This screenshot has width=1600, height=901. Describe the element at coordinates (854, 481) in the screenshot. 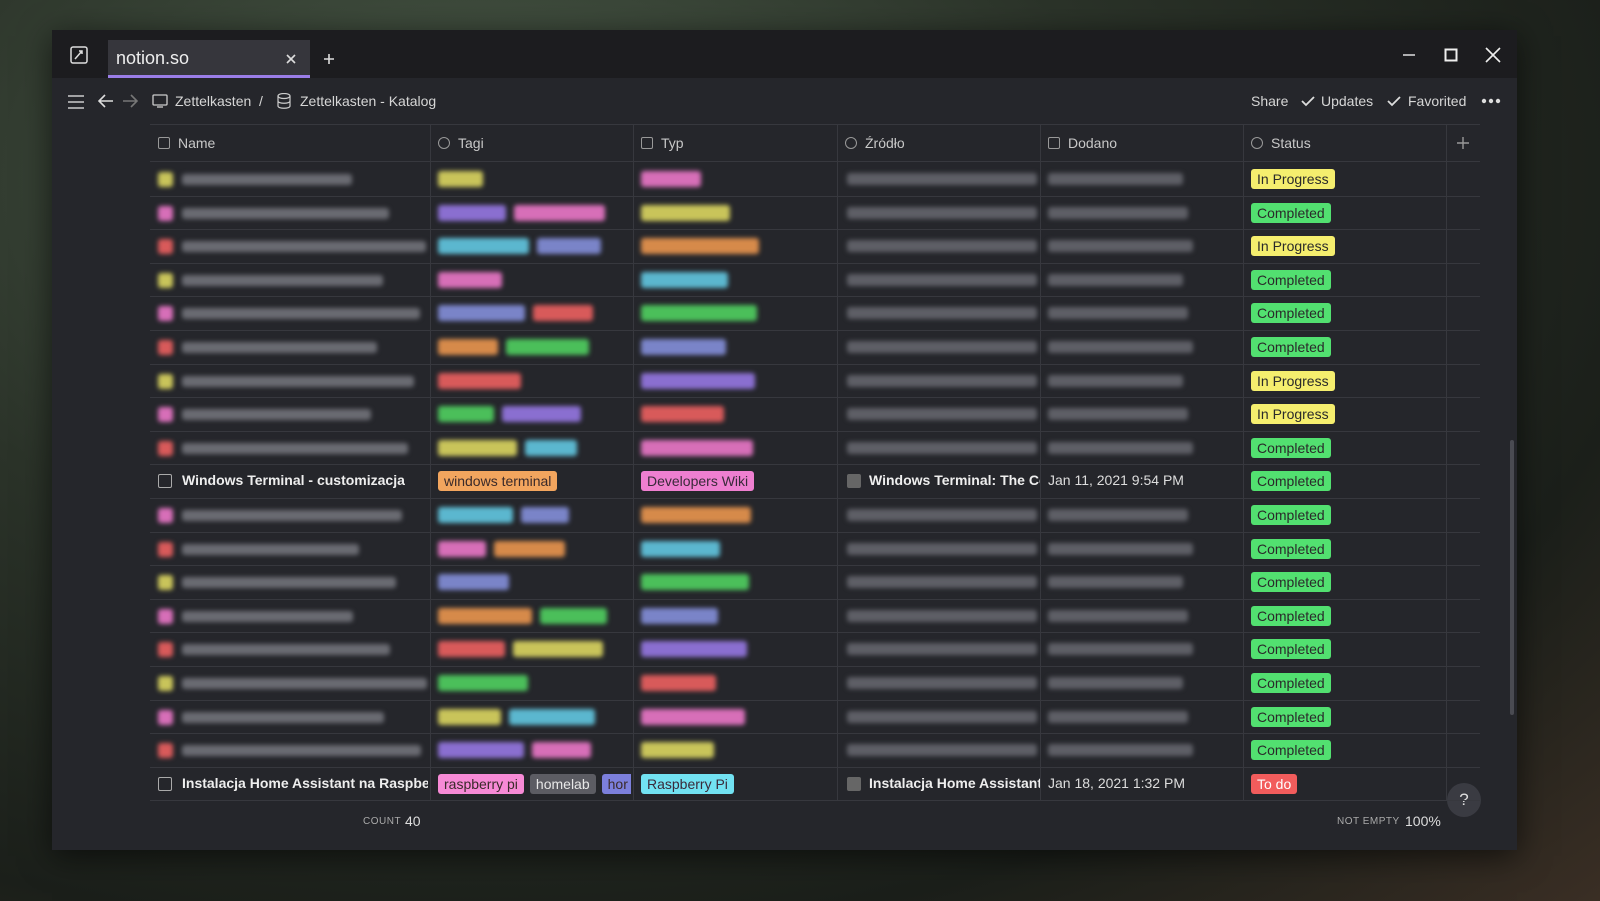

I see `source-icon` at that location.